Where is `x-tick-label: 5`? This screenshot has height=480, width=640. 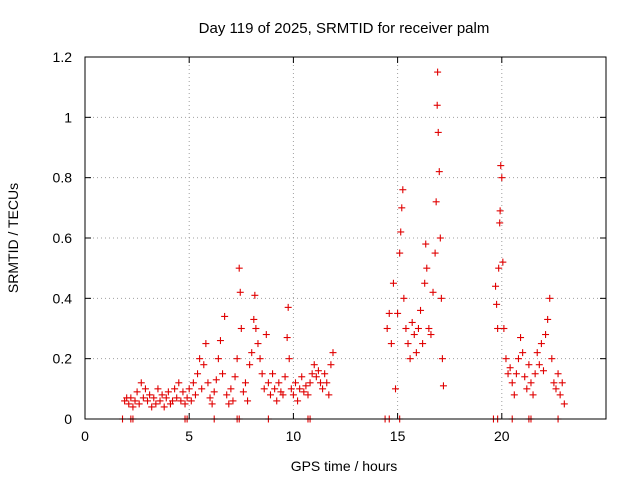 x-tick-label: 5 is located at coordinates (189, 436).